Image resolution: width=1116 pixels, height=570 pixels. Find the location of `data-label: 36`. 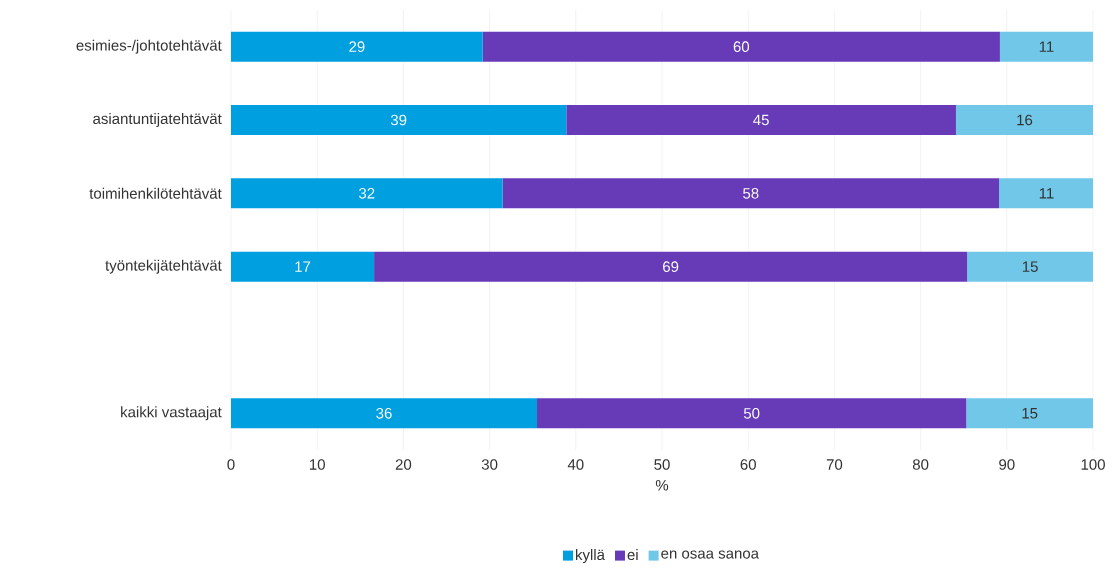

data-label: 36 is located at coordinates (384, 413).